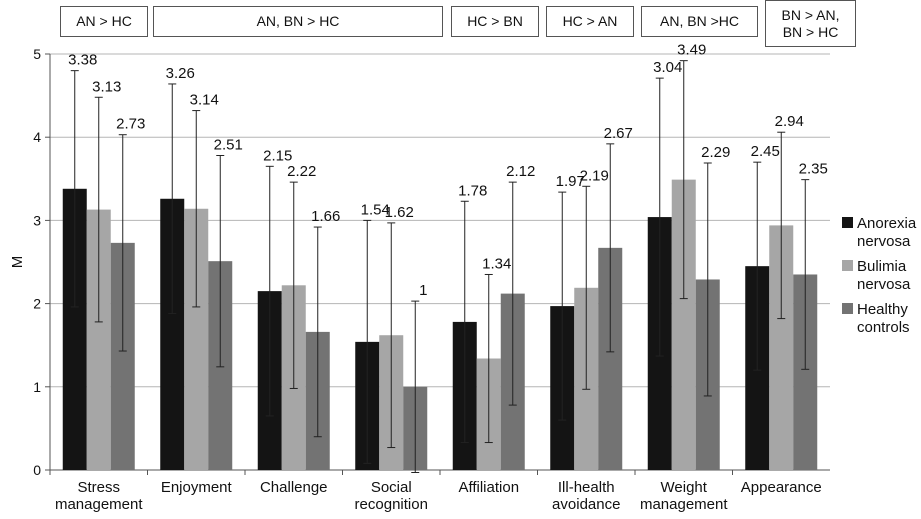 The width and height of the screenshot is (921, 519). I want to click on data-label: 2.94, so click(789, 121).